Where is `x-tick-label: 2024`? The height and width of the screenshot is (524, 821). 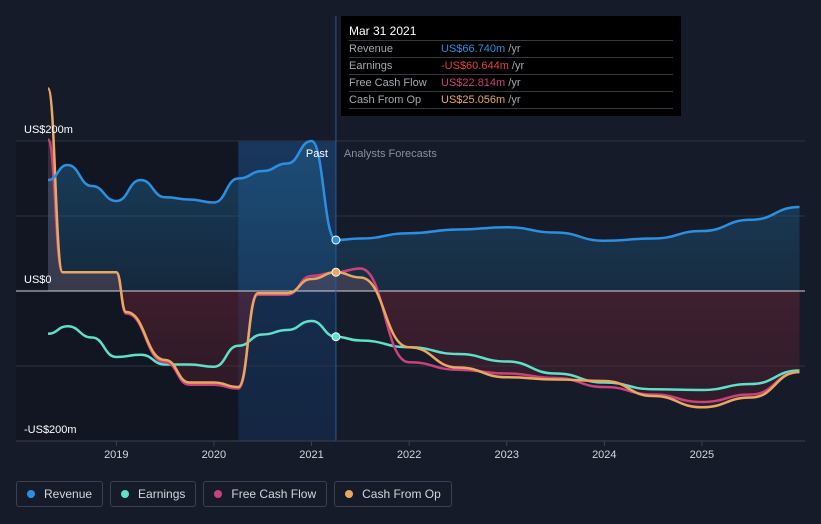 x-tick-label: 2024 is located at coordinates (604, 455).